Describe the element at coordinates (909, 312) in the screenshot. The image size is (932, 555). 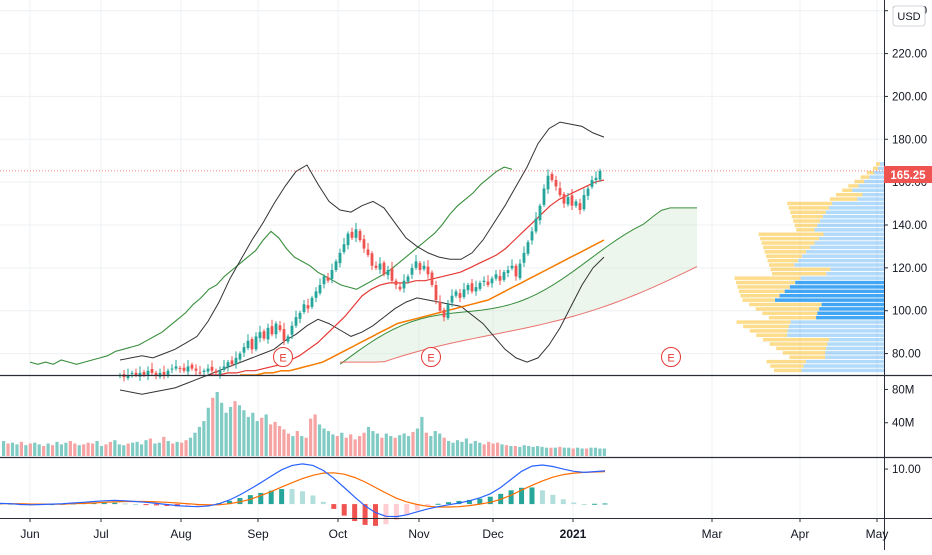
I see `price-tick-label: 100.00` at that location.